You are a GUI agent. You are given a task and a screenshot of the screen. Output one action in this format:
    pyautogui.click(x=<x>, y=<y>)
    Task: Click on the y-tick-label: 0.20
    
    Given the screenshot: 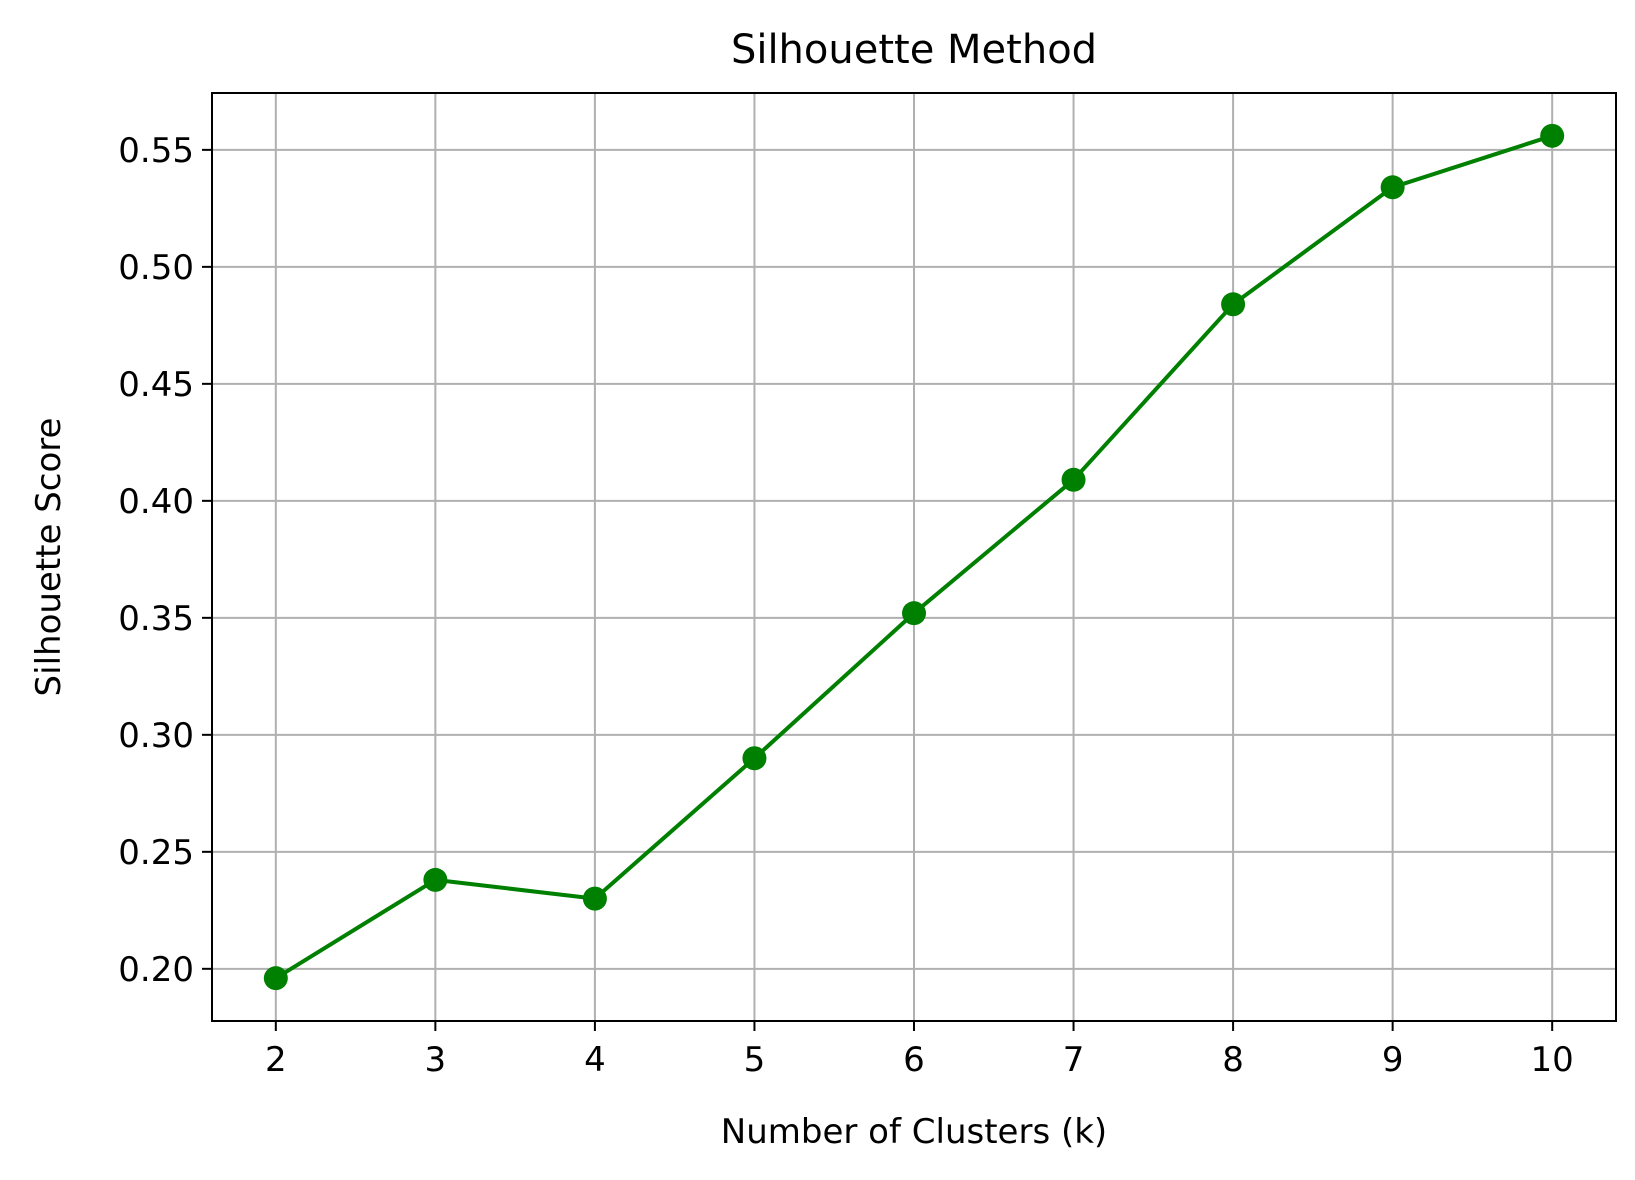 What is the action you would take?
    pyautogui.click(x=156, y=970)
    